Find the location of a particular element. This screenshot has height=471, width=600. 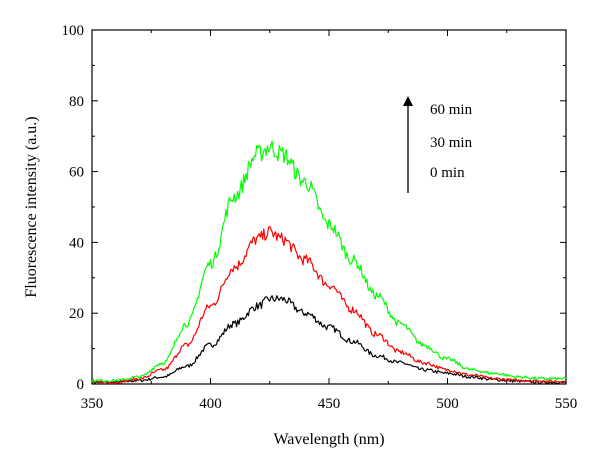

x-tick-label: 550 is located at coordinates (566, 404).